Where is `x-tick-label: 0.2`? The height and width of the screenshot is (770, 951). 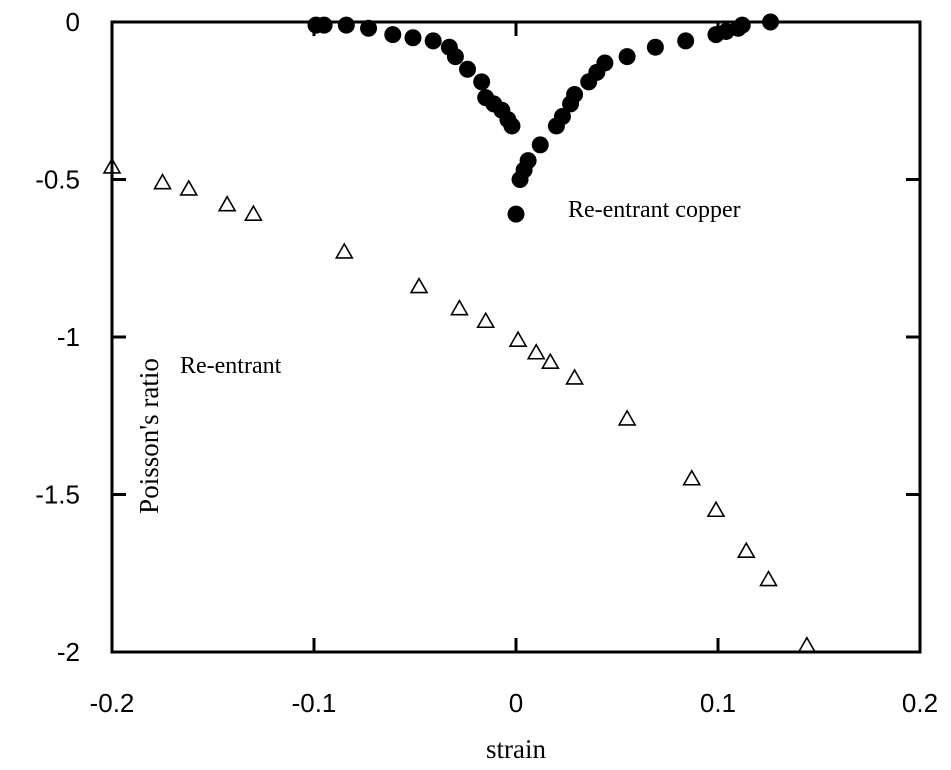 x-tick-label: 0.2 is located at coordinates (920, 703).